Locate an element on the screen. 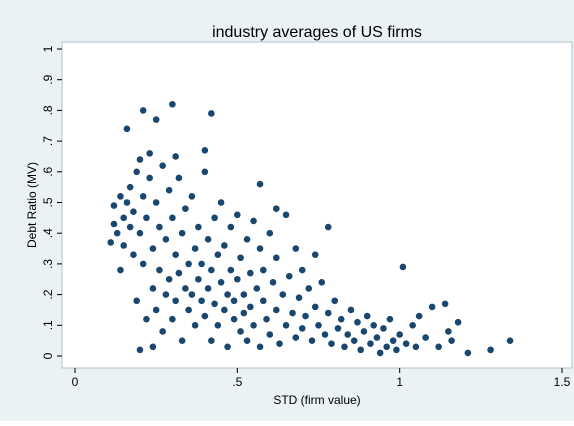 The height and width of the screenshot is (426, 574). x-tick-label: 0 is located at coordinates (75, 382).